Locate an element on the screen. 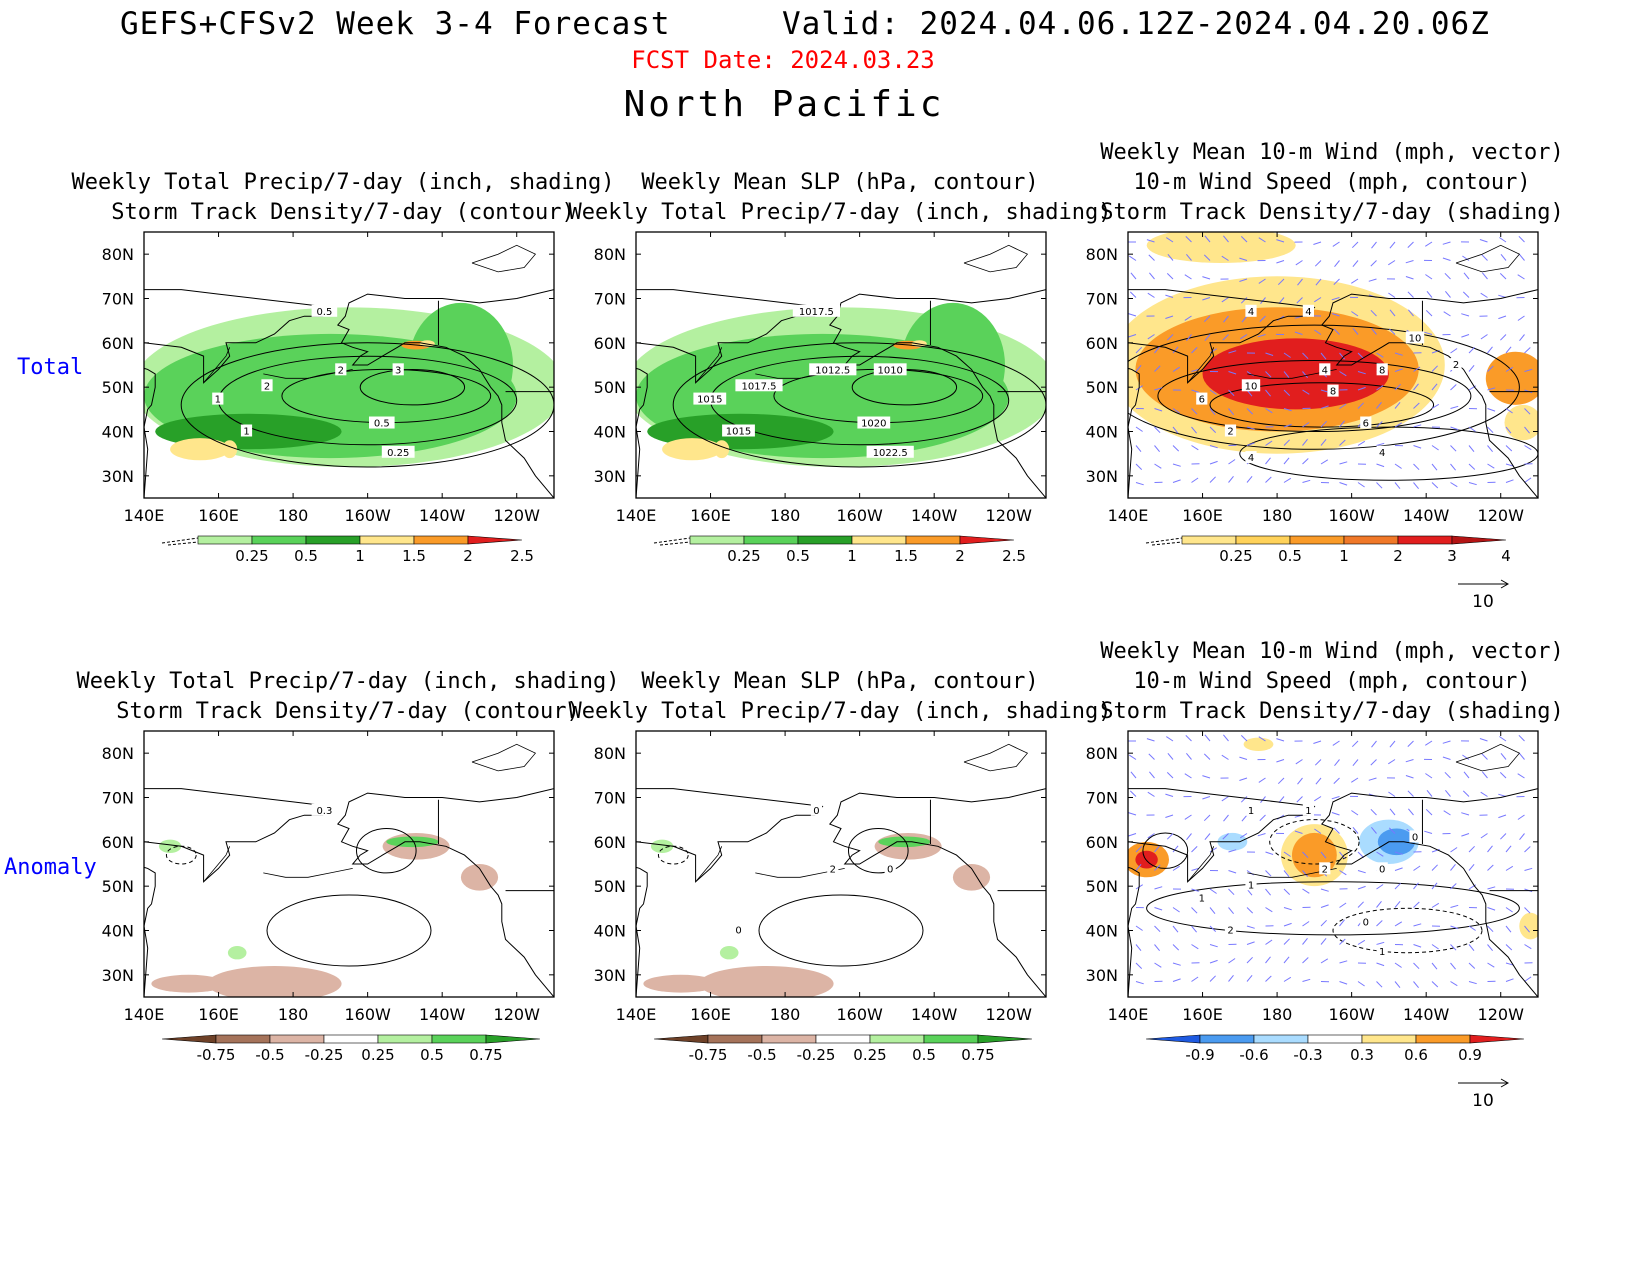 The image size is (1650, 1275). colorbar: 0.25 0.5 1 2 3 4 is located at coordinates (1328, 550).